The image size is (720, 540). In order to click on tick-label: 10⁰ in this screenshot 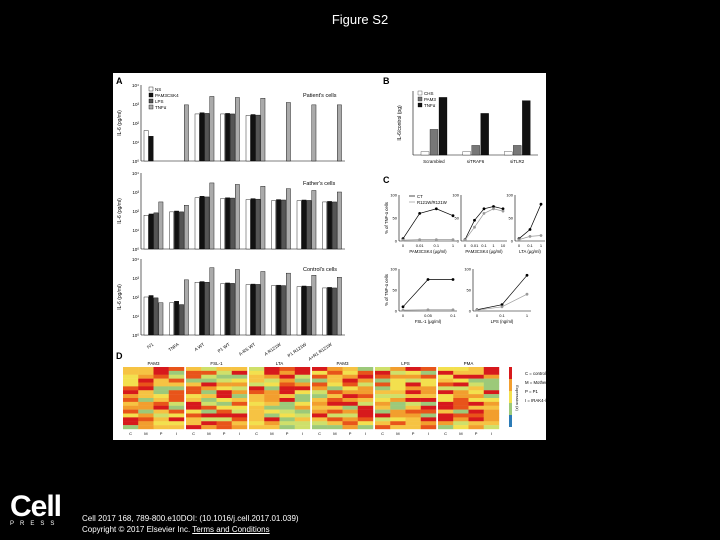, I will do `click(135, 335)`.